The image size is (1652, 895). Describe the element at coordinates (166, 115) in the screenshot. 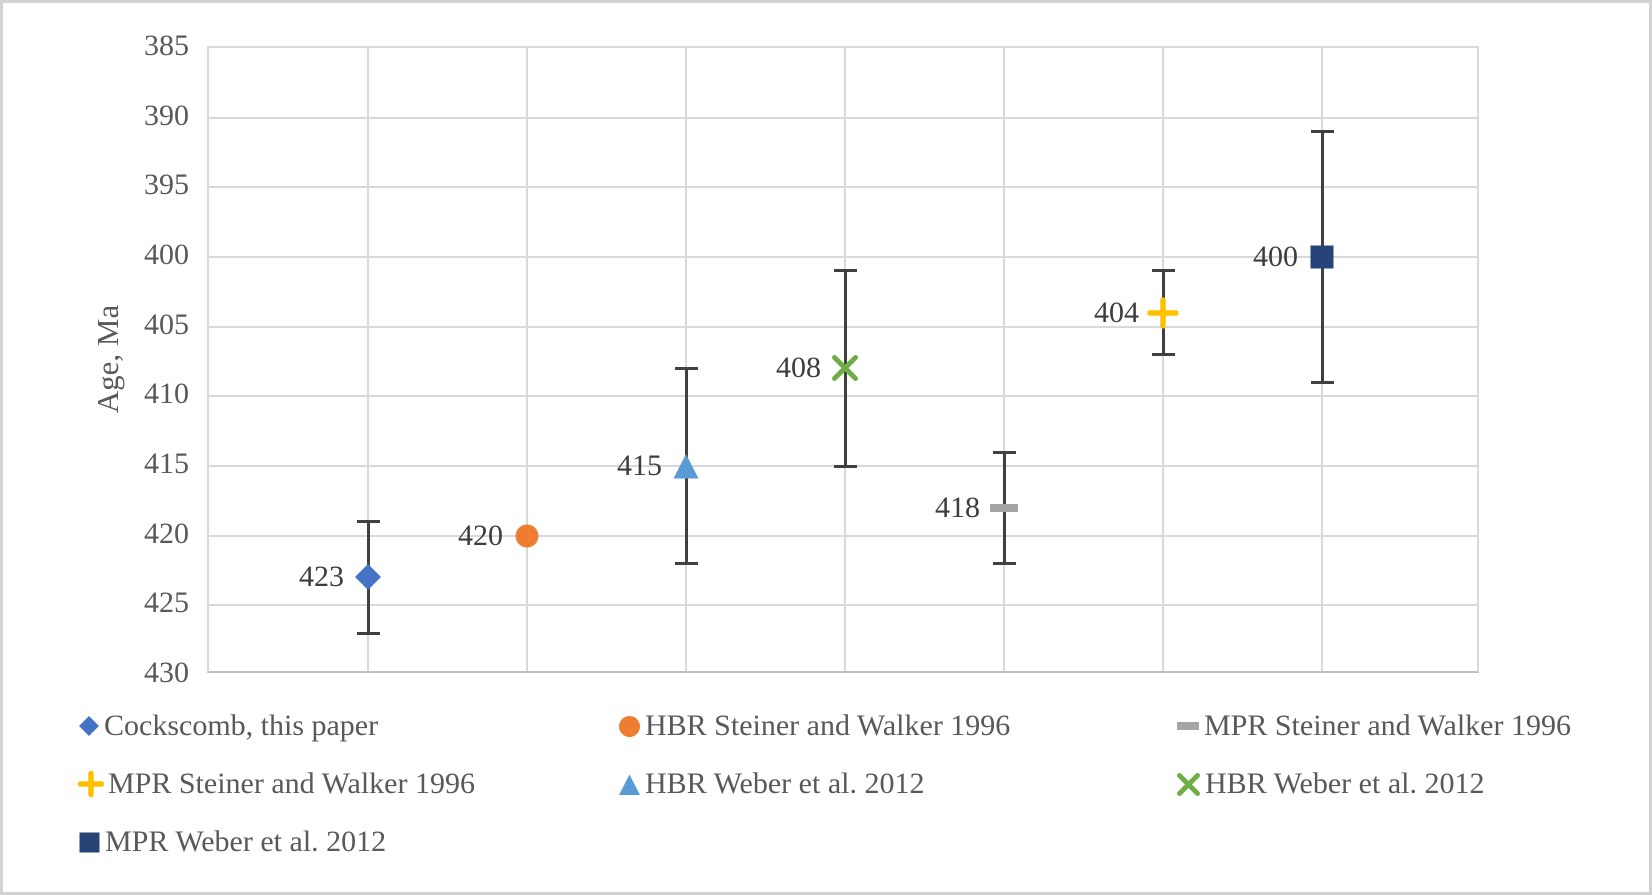

I see `y-tick-label: 390` at that location.